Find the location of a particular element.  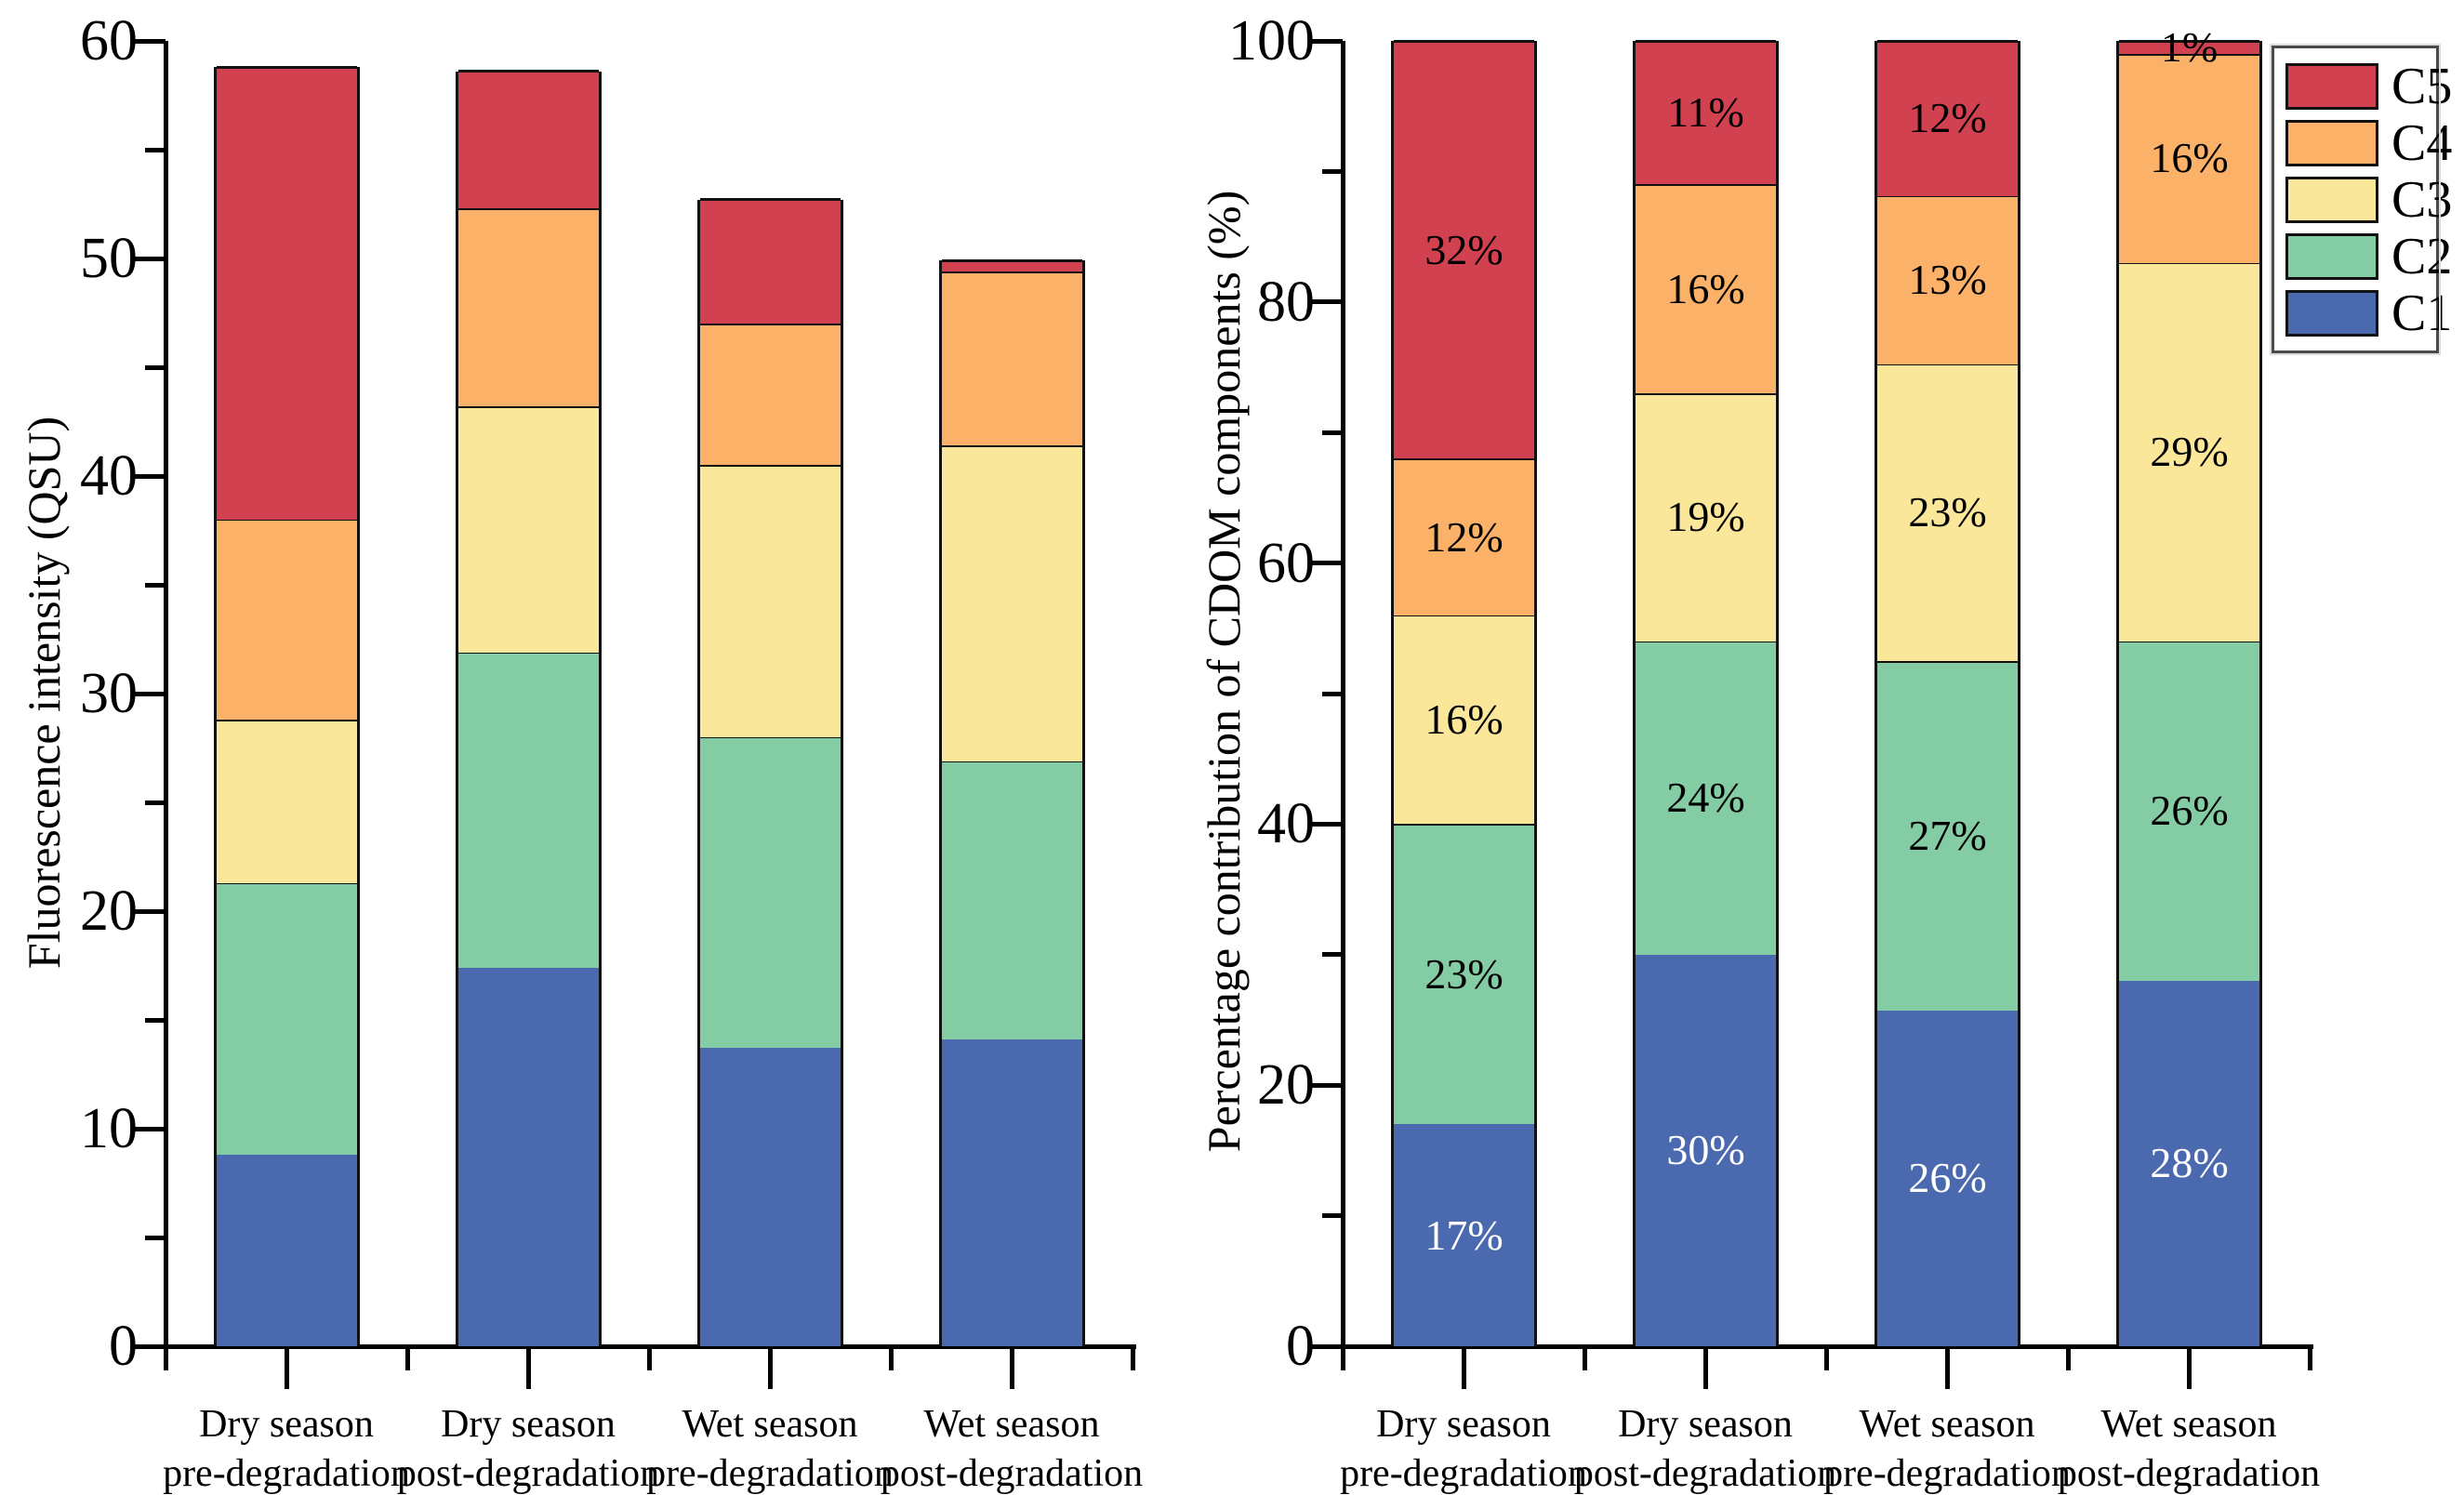

segment-percent-label: 17% is located at coordinates (1464, 1235).